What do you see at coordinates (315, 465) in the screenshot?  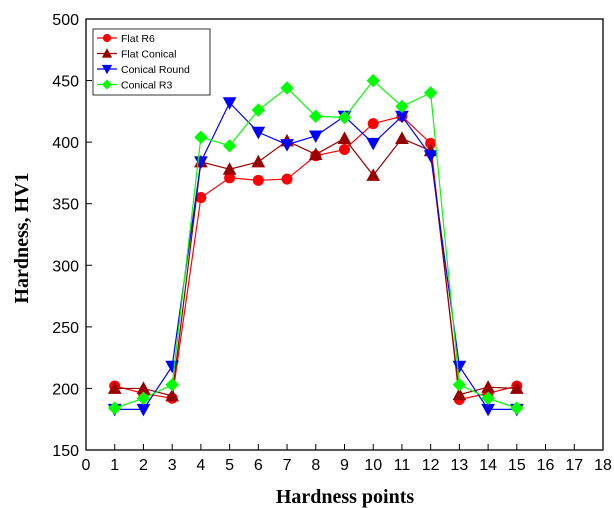 I see `x-tick-label: 8` at bounding box center [315, 465].